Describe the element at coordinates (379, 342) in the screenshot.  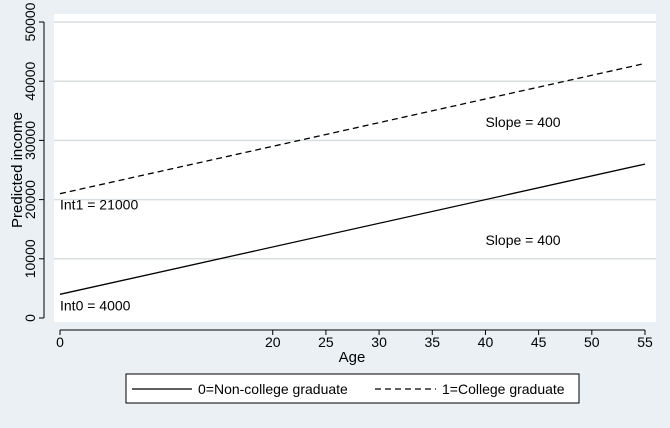
I see `x-tick-label: 30` at that location.